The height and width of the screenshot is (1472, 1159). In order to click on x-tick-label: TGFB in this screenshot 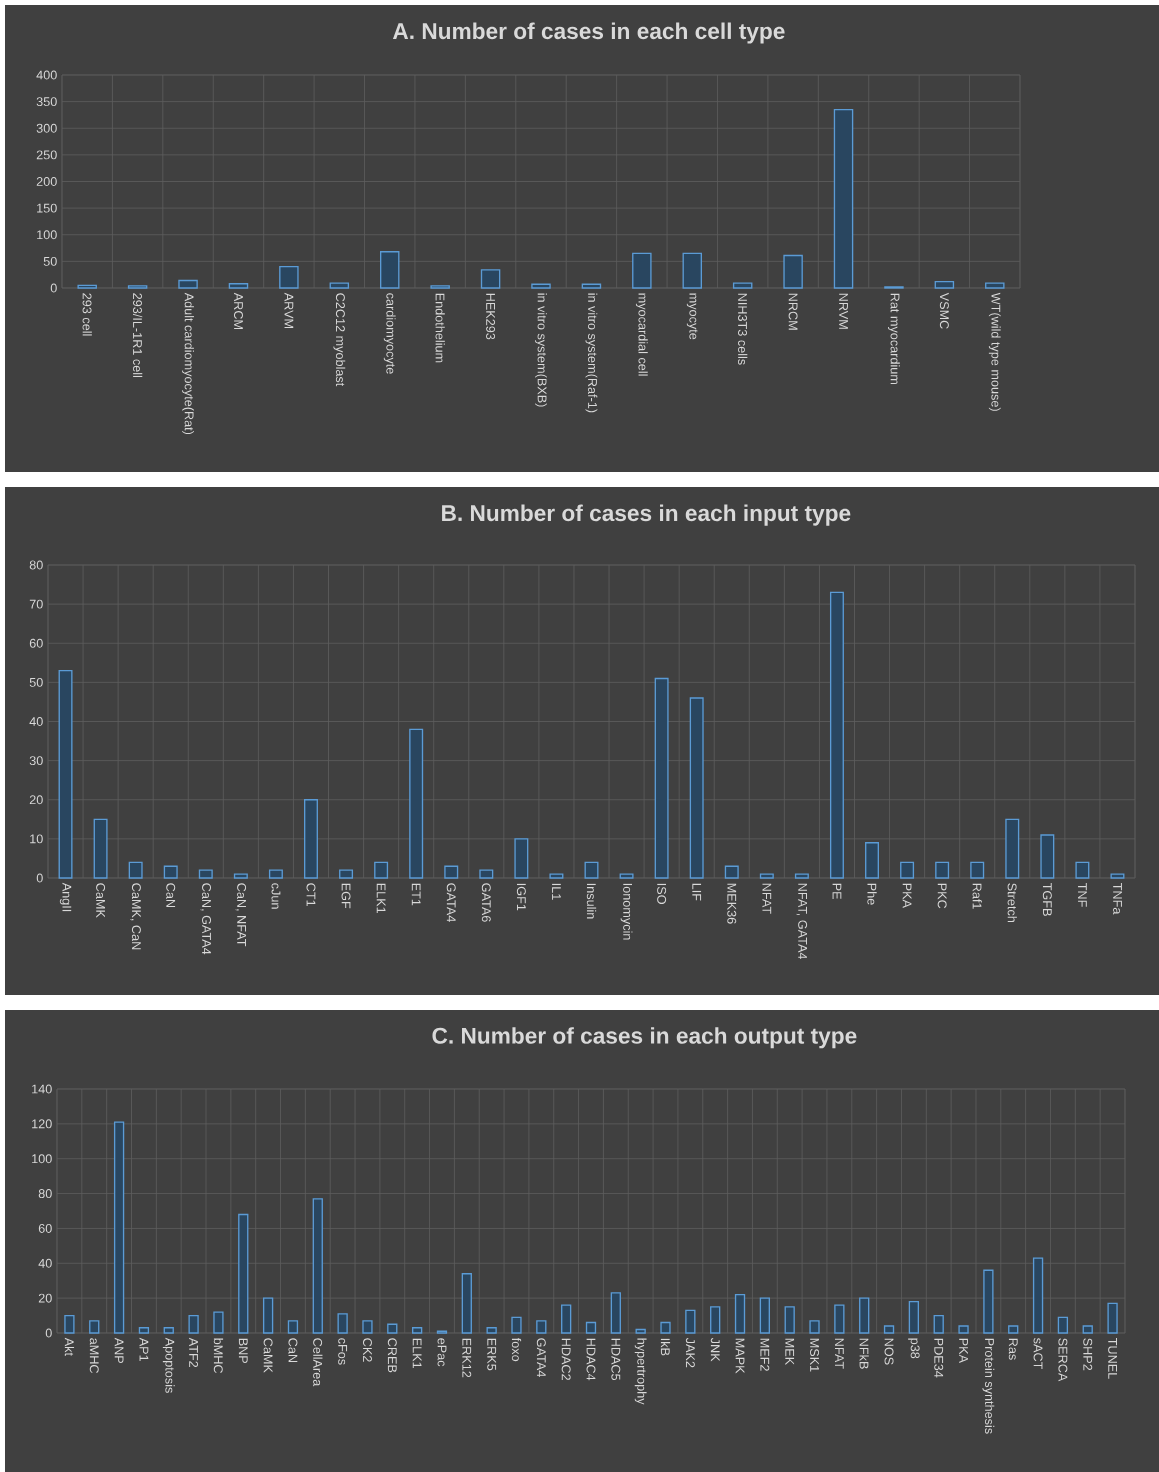, I will do `click(1047, 899)`.